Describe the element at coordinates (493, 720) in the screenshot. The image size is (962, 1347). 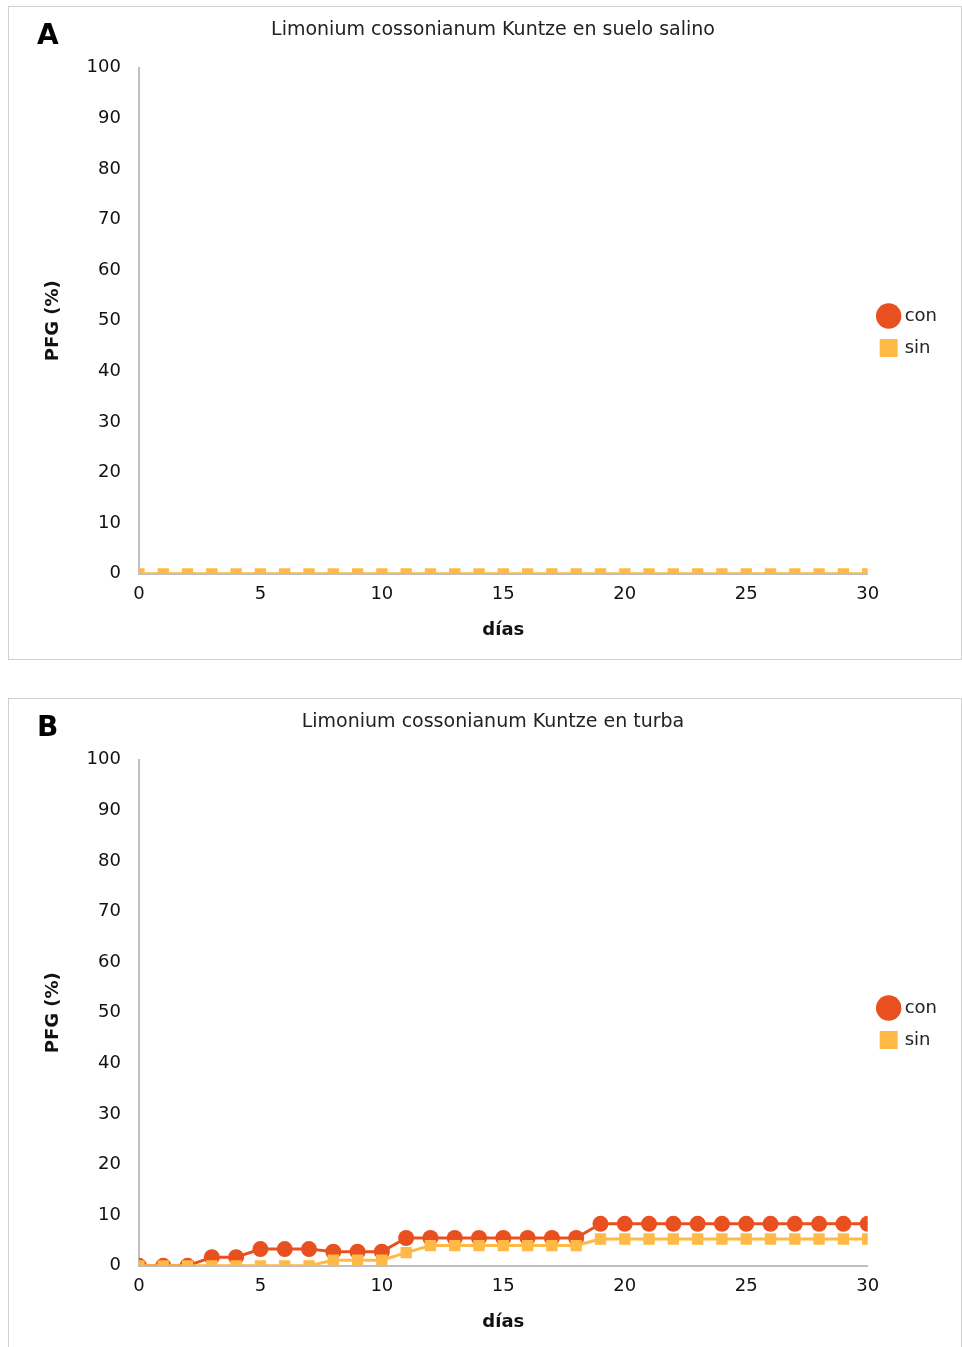
I see `chart-title: Limonium cossonianum Kuntze en turba` at that location.